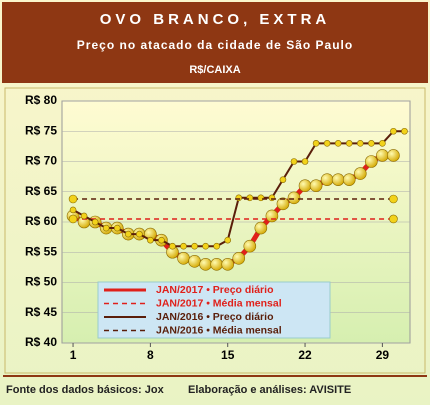 Image resolution: width=430 pixels, height=405 pixels. I want to click on y-tick-label: R$ 70, so click(41, 161).